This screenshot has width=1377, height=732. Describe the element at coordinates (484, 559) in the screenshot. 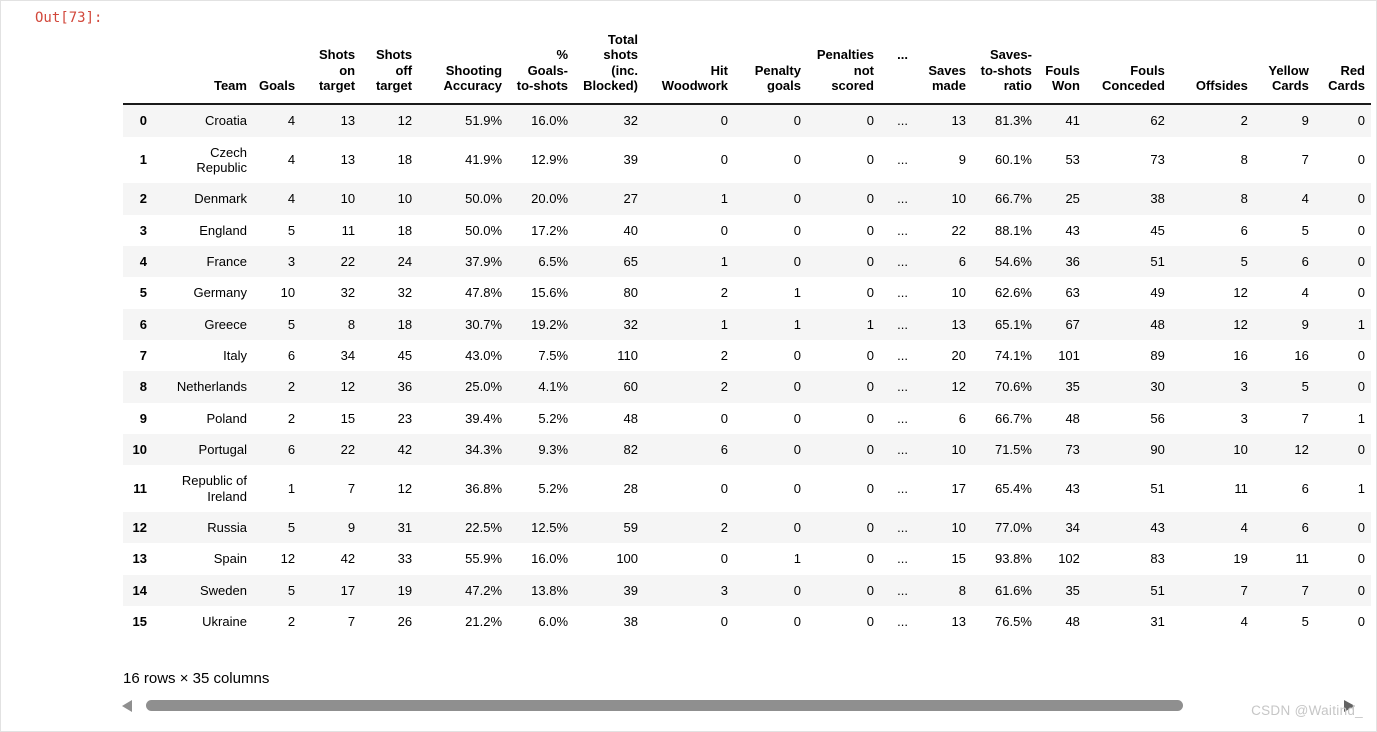

I see `table-cell: 55.9%` at that location.